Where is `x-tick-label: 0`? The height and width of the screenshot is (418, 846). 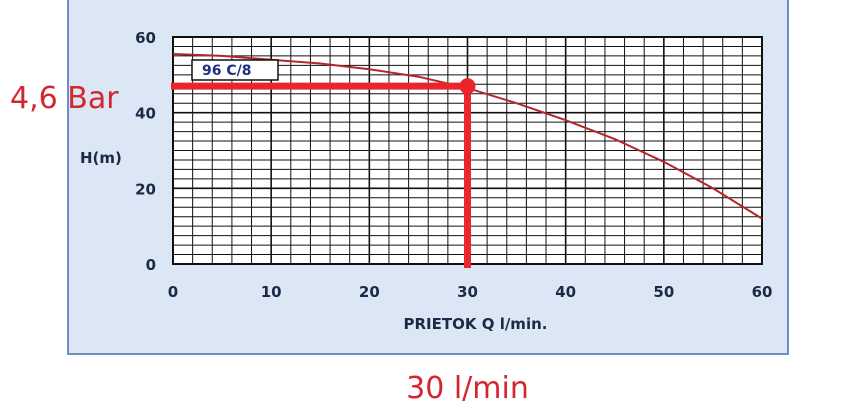 x-tick-label: 0 is located at coordinates (173, 292).